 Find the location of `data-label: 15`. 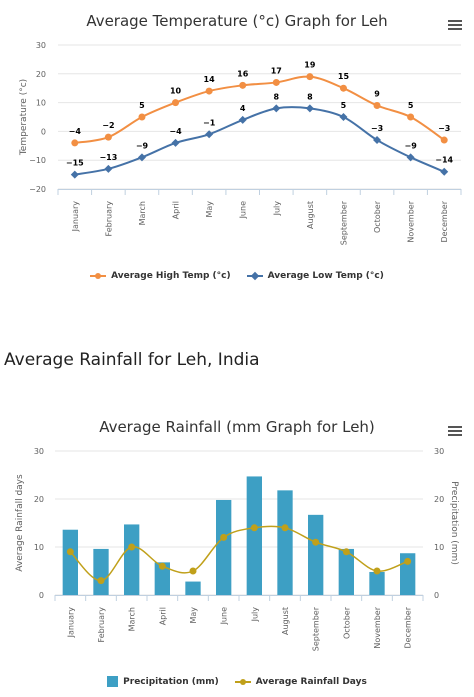

data-label: 15 is located at coordinates (344, 76).